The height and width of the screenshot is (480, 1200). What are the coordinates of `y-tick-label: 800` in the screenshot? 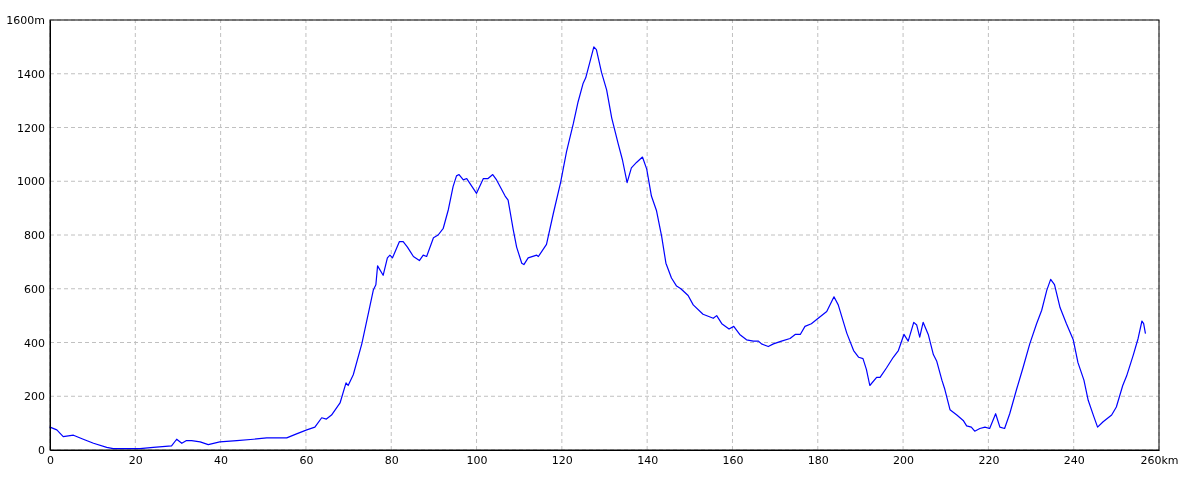 It's located at (34, 236).